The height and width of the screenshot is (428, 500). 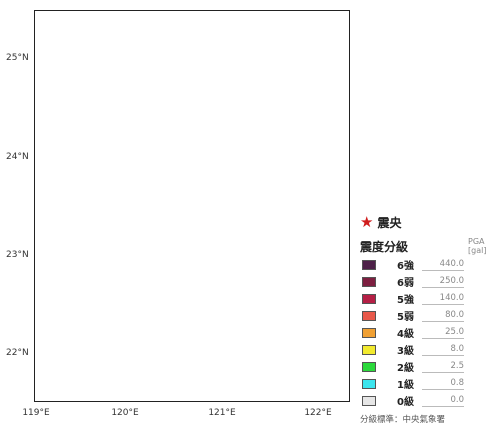 What do you see at coordinates (405, 351) in the screenshot?
I see `legend-level-label: 3級` at bounding box center [405, 351].